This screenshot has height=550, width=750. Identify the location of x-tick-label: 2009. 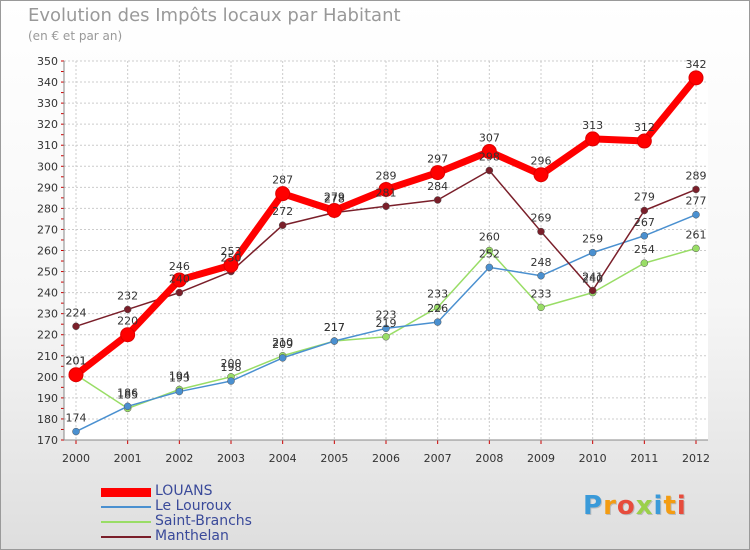
(541, 458).